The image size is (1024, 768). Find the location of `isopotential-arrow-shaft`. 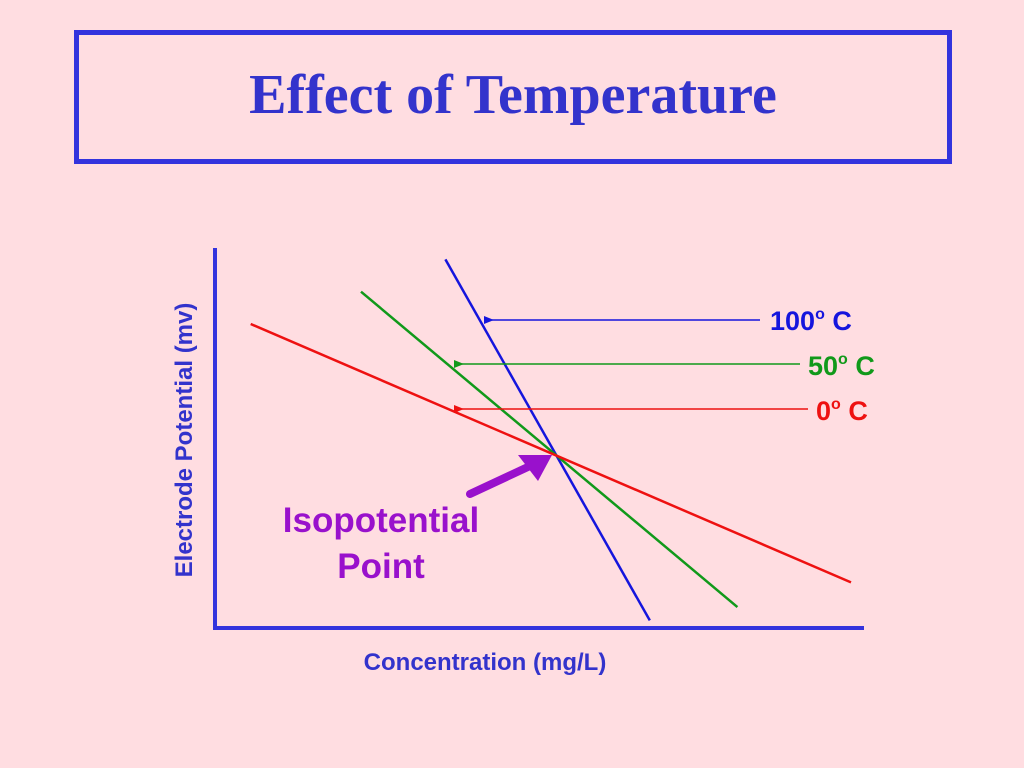

isopotential-arrow-shaft is located at coordinates (500, 480).